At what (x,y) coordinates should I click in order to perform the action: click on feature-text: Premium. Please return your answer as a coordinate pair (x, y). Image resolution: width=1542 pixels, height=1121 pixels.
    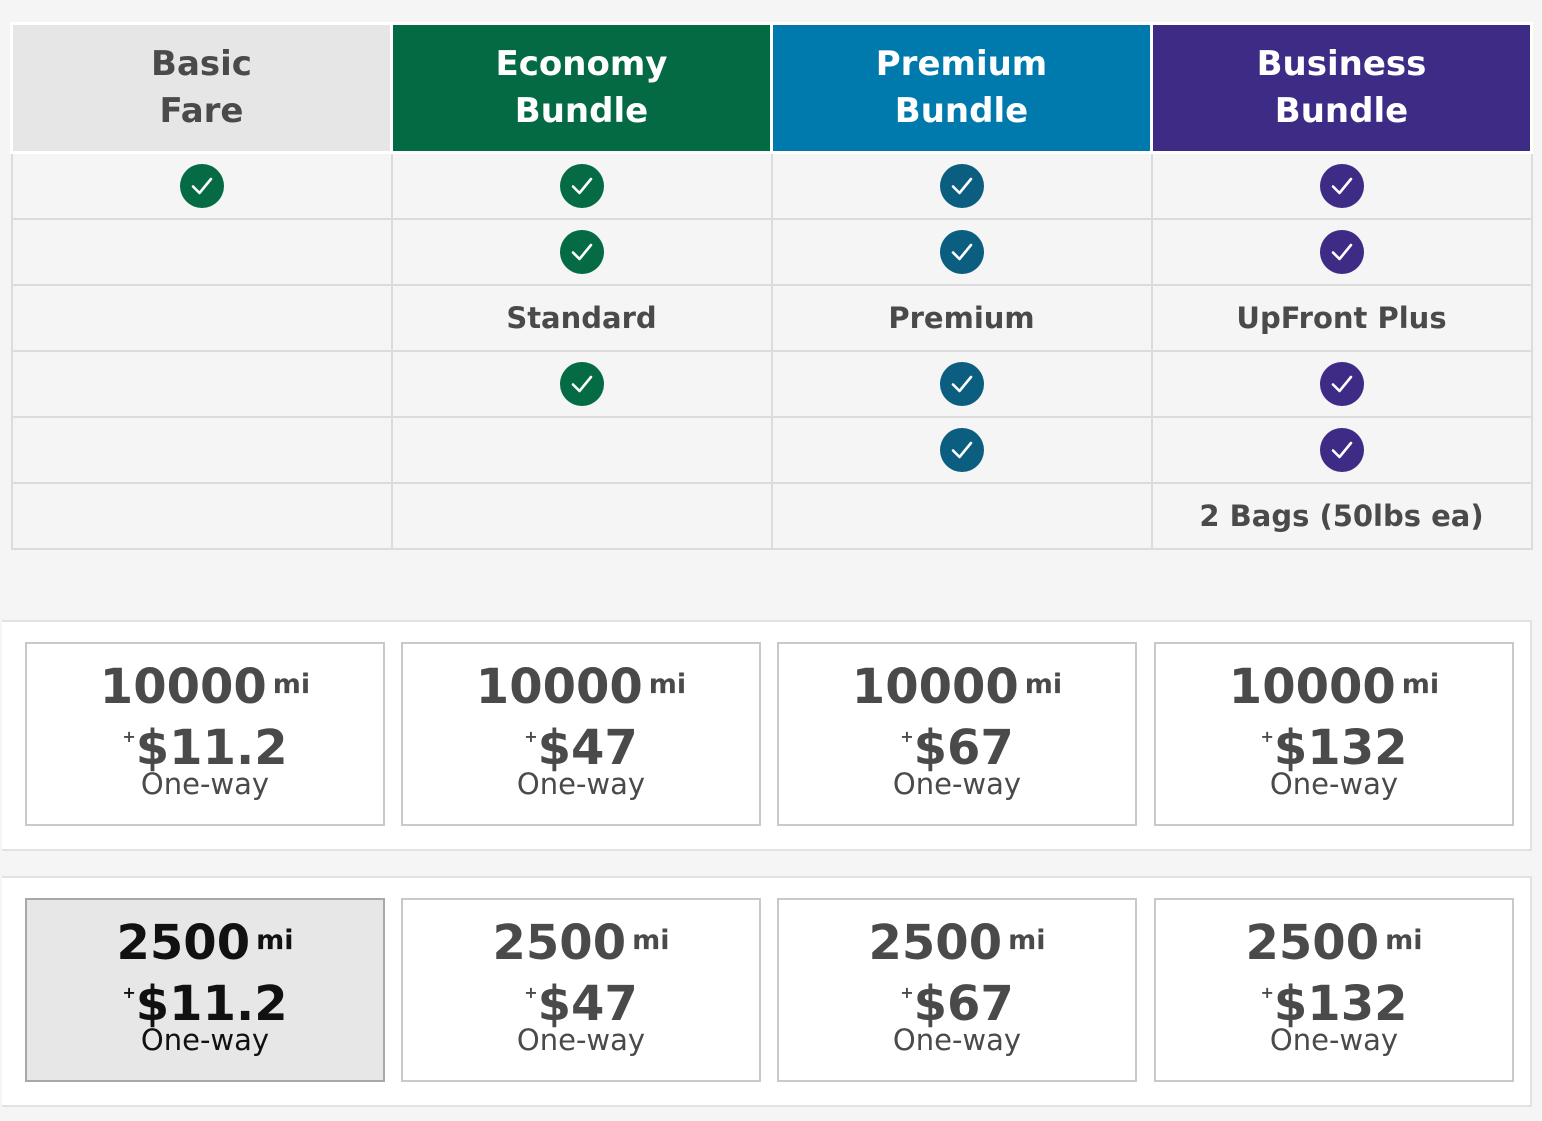
    Looking at the image, I should click on (961, 317).